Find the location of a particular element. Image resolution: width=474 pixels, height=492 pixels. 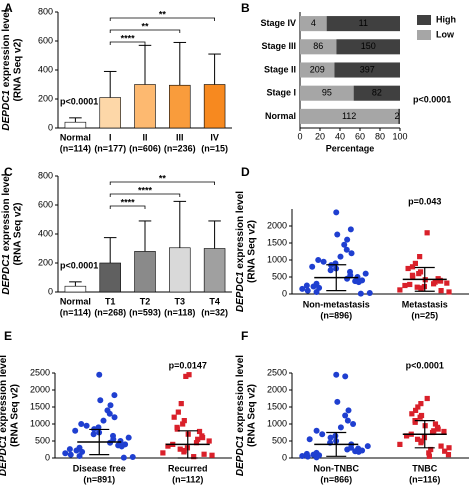

y-tick-label: 500 is located at coordinates (279, 276).